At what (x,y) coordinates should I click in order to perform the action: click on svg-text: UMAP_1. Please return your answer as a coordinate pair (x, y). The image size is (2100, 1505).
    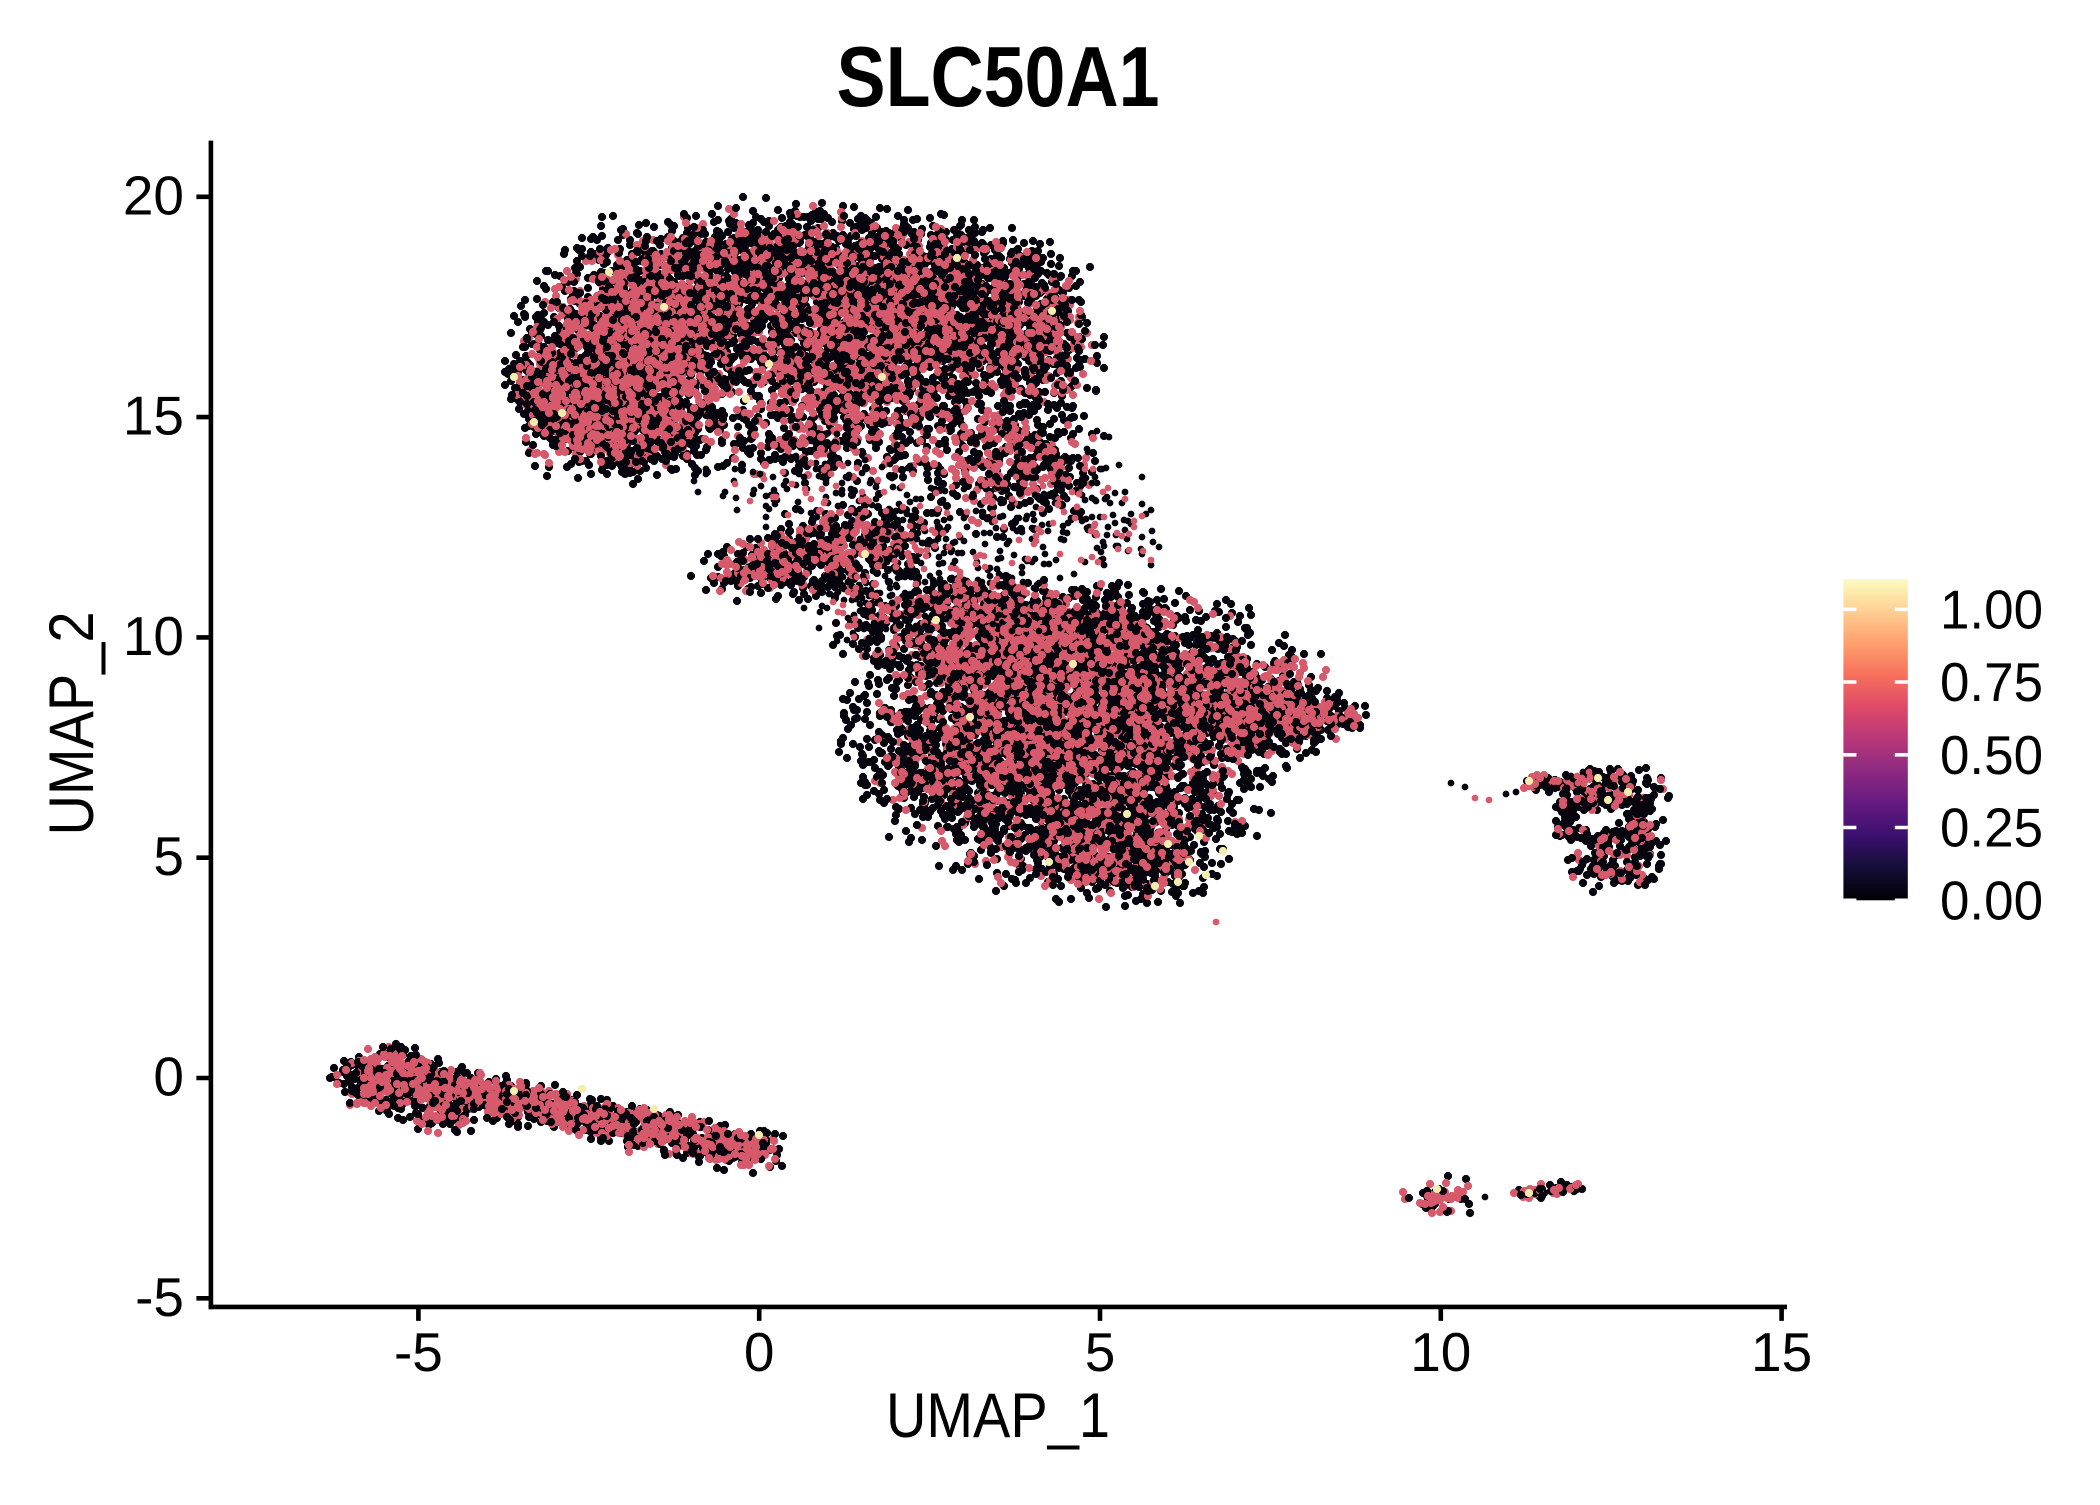
    Looking at the image, I should click on (998, 1416).